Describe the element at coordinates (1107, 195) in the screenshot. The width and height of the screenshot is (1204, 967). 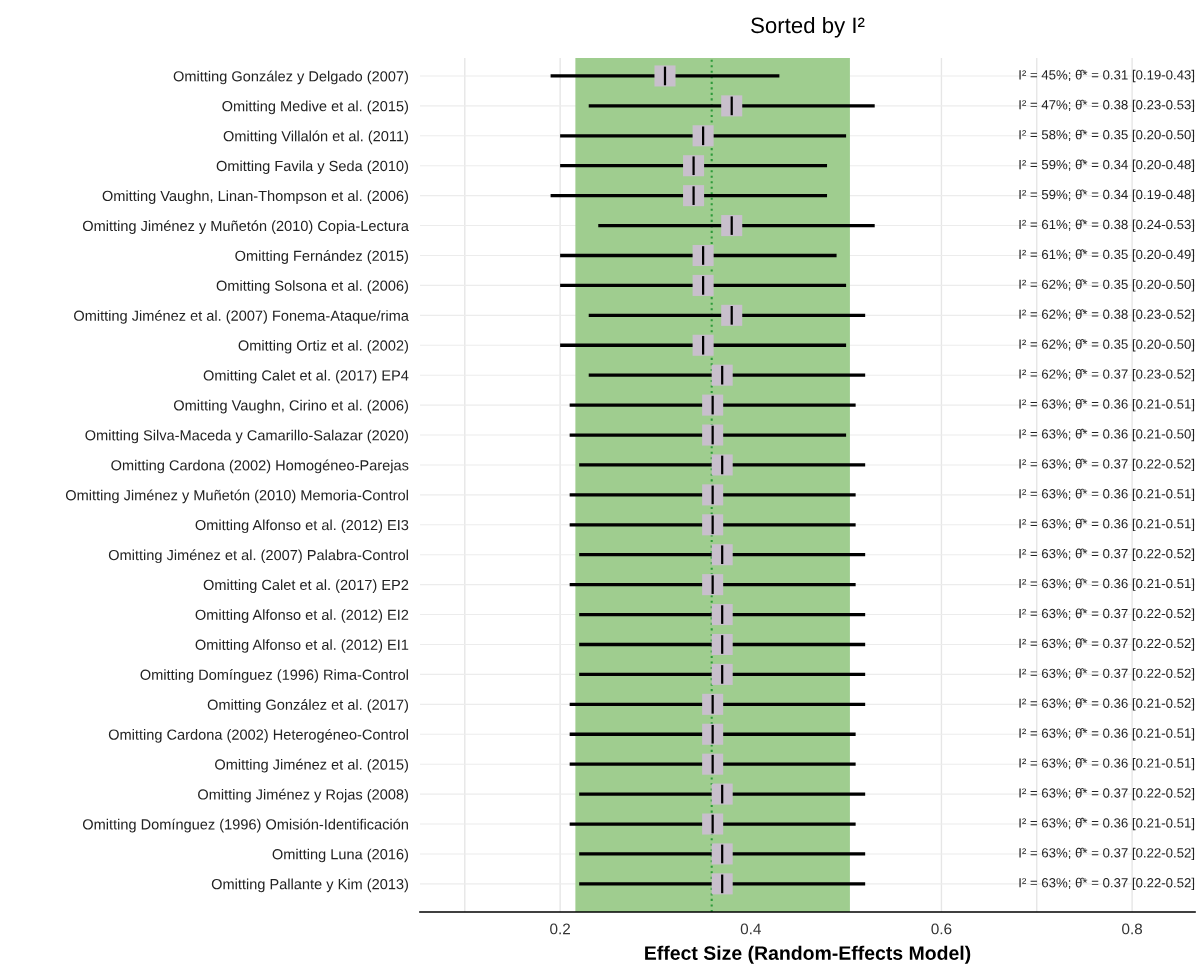
I see `annotation: I² = 59%; θ̂* = 0.34 [0.19-0.48]` at that location.